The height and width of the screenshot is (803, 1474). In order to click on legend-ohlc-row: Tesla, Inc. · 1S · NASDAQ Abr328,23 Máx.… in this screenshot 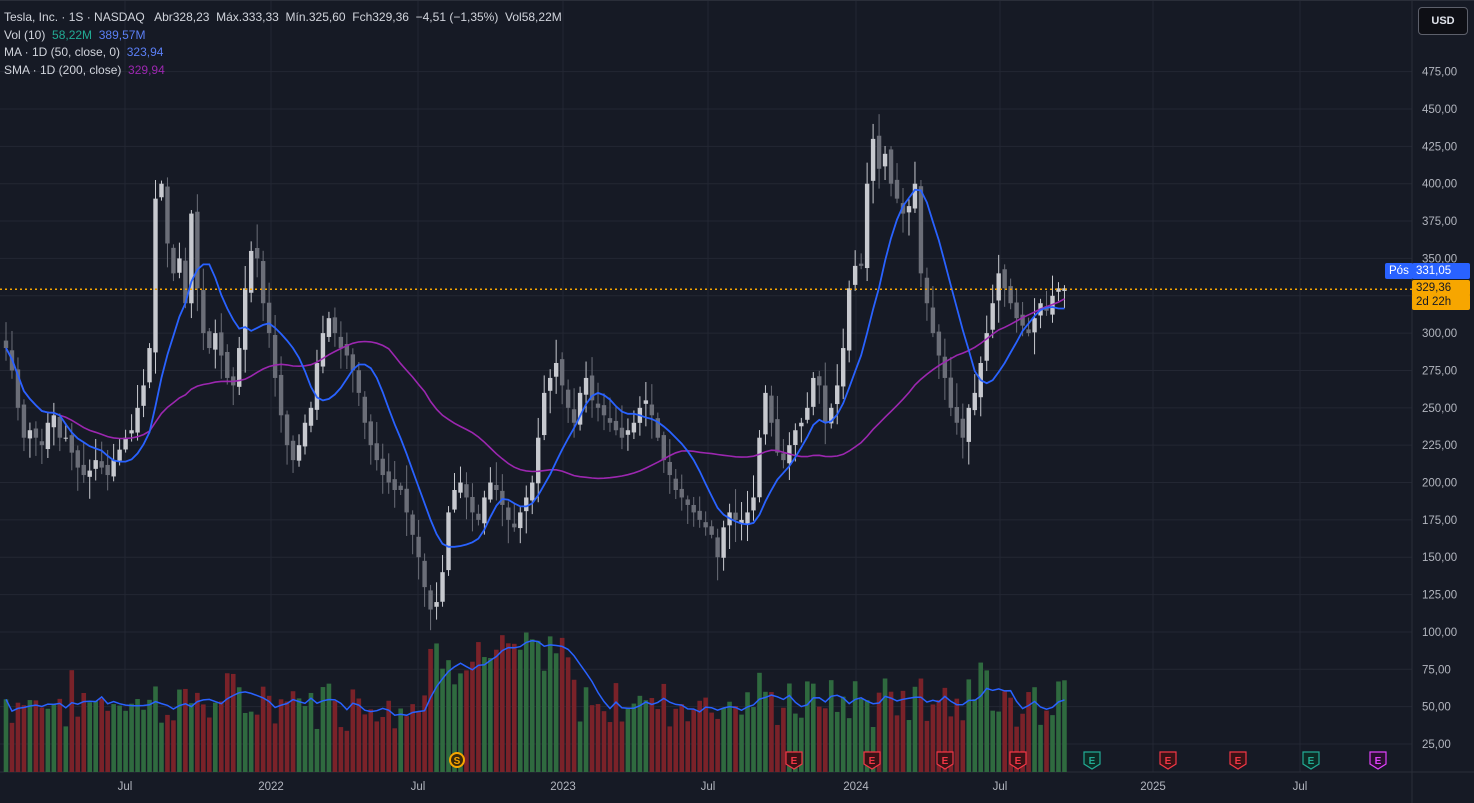, I will do `click(283, 18)`.